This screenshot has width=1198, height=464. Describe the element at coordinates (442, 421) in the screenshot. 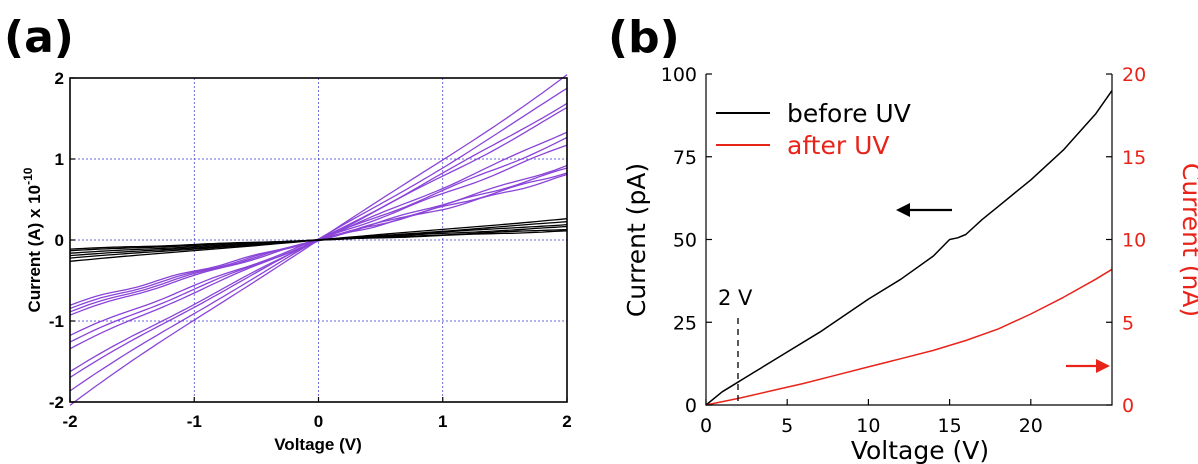

I see `panel-a-x-tick-label: 1` at that location.